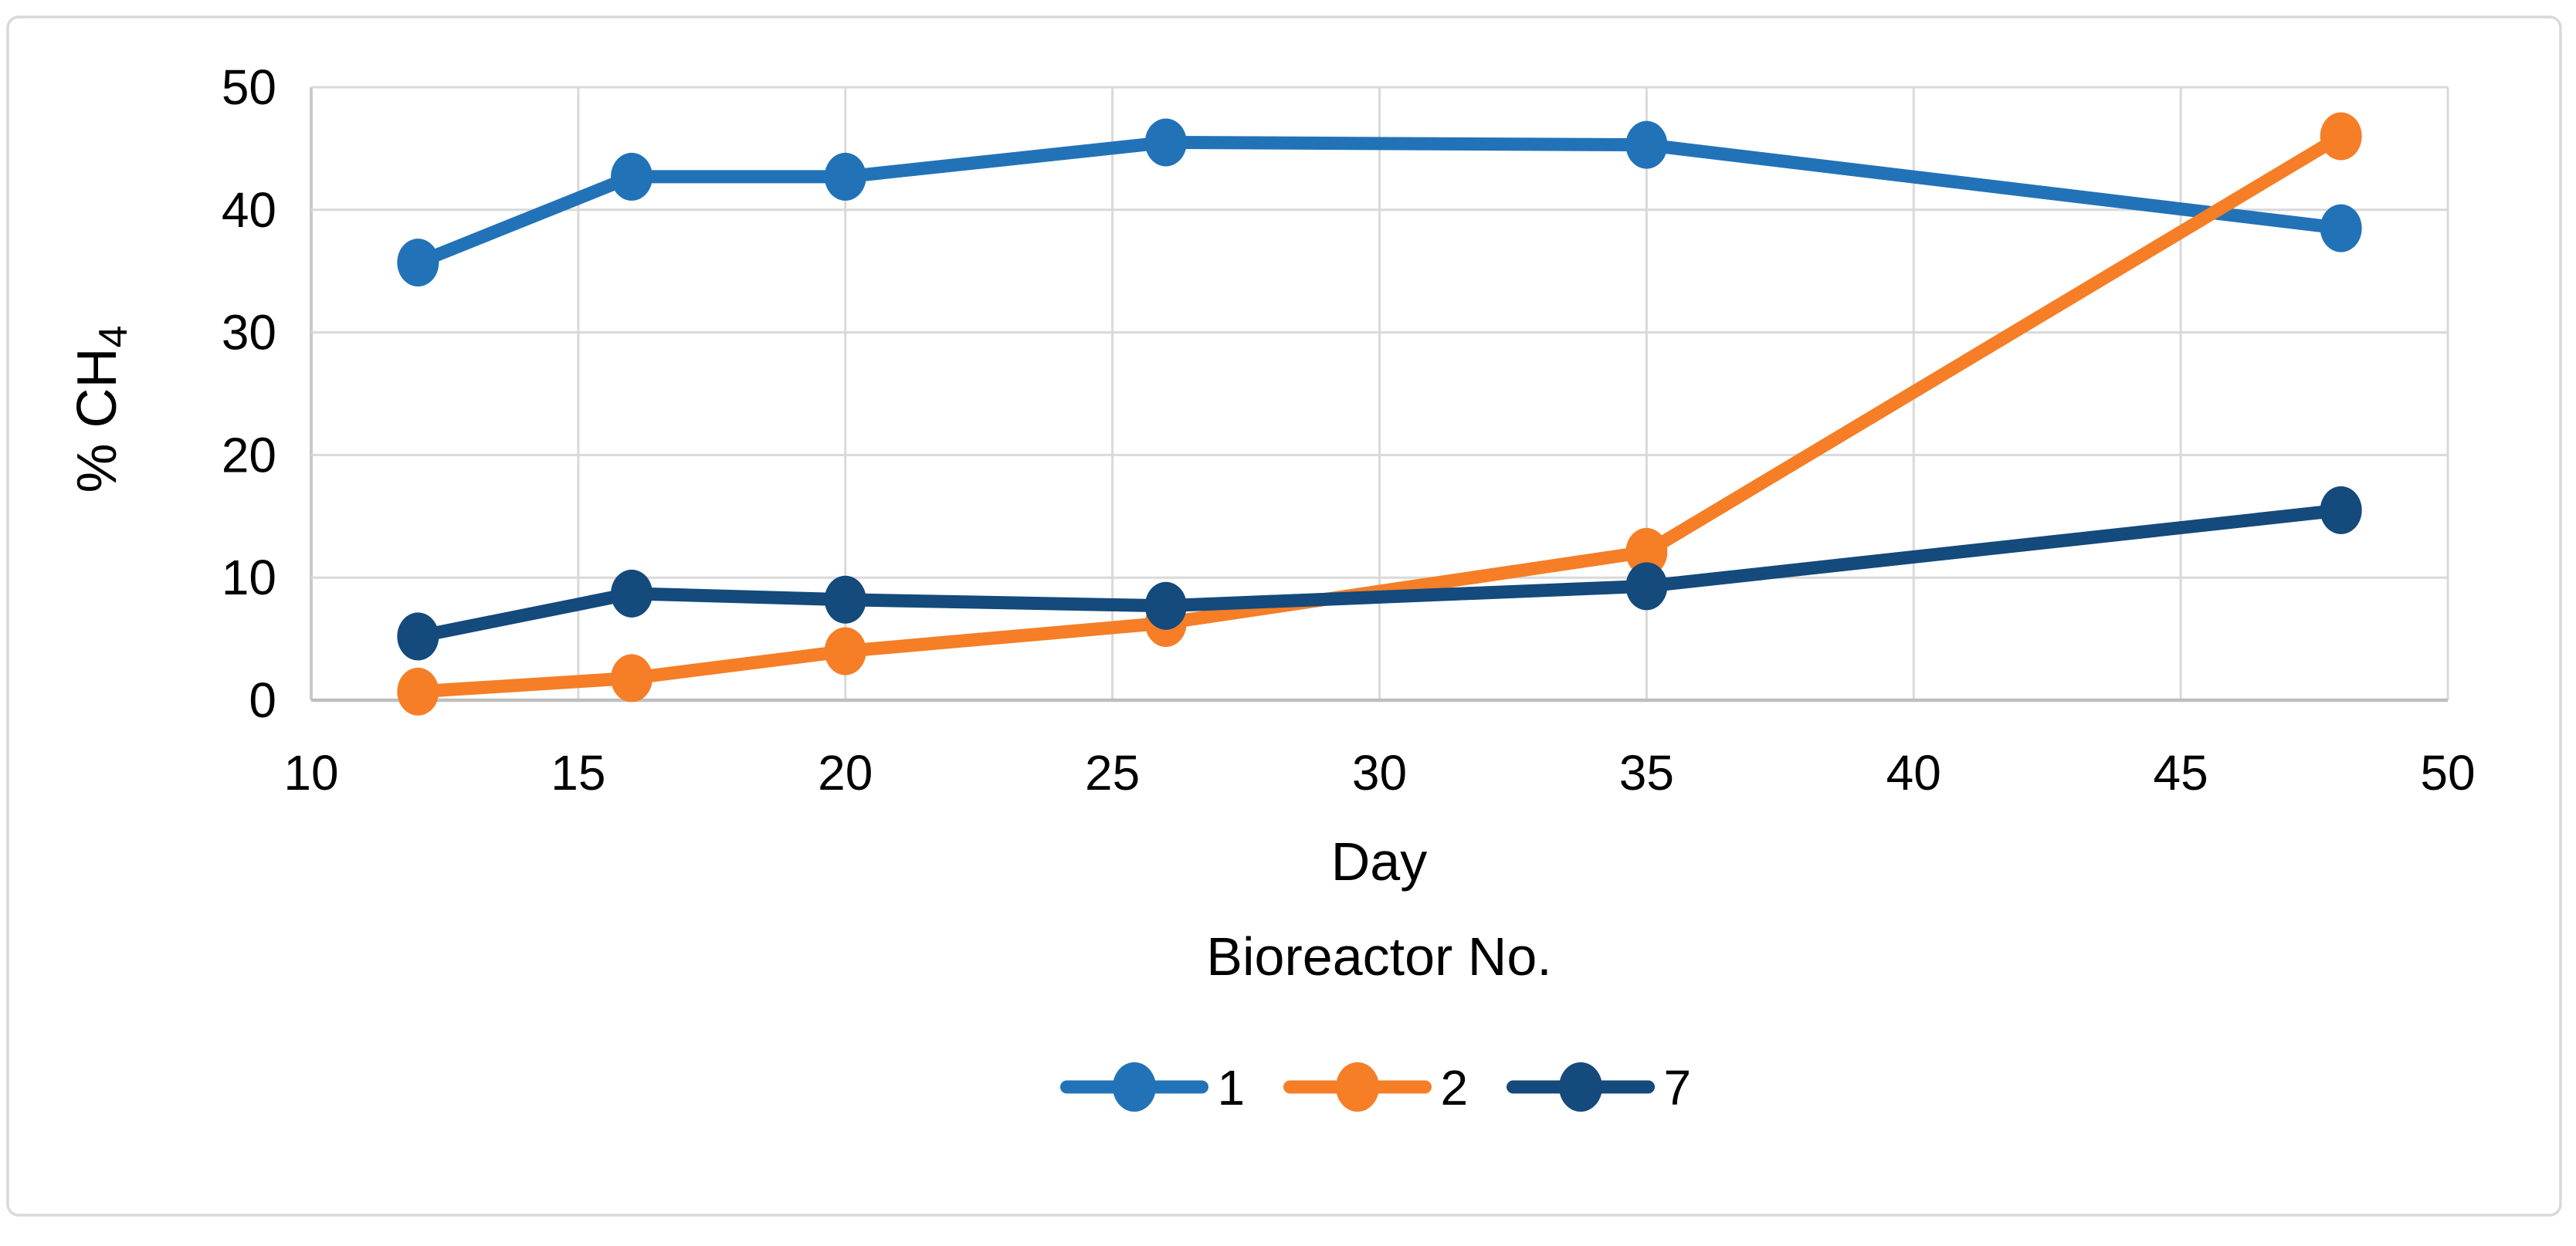 This screenshot has height=1246, width=2576. Describe the element at coordinates (97, 420) in the screenshot. I see `y-axis-title-main: % CH` at that location.